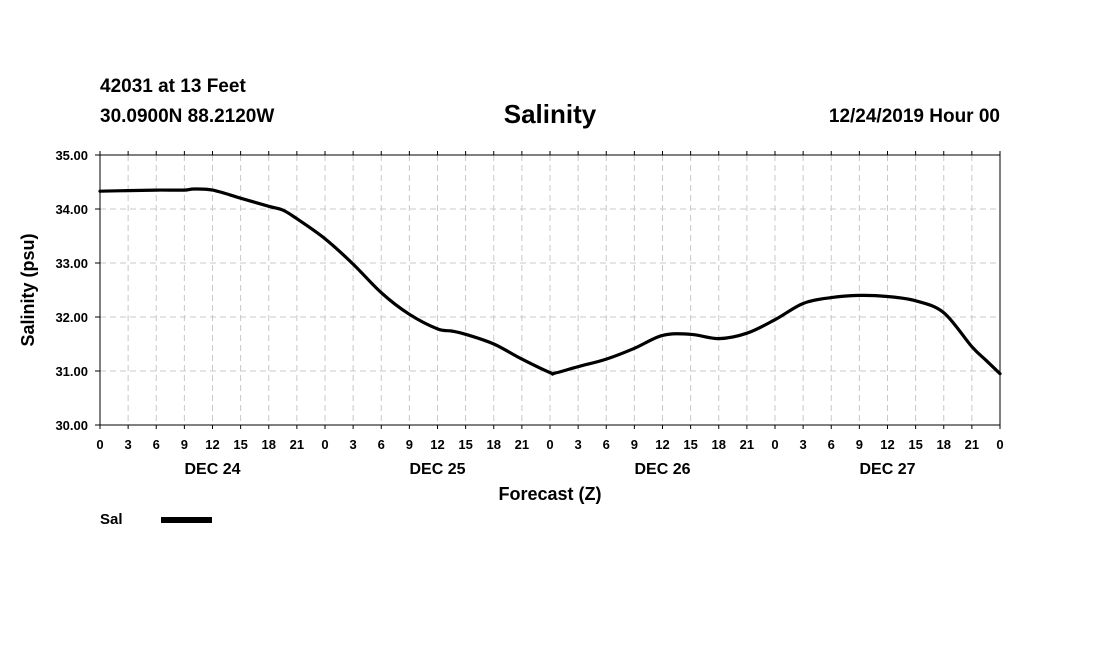  What do you see at coordinates (549, 494) in the screenshot?
I see `x-axis-title: Forecast (Z)` at bounding box center [549, 494].